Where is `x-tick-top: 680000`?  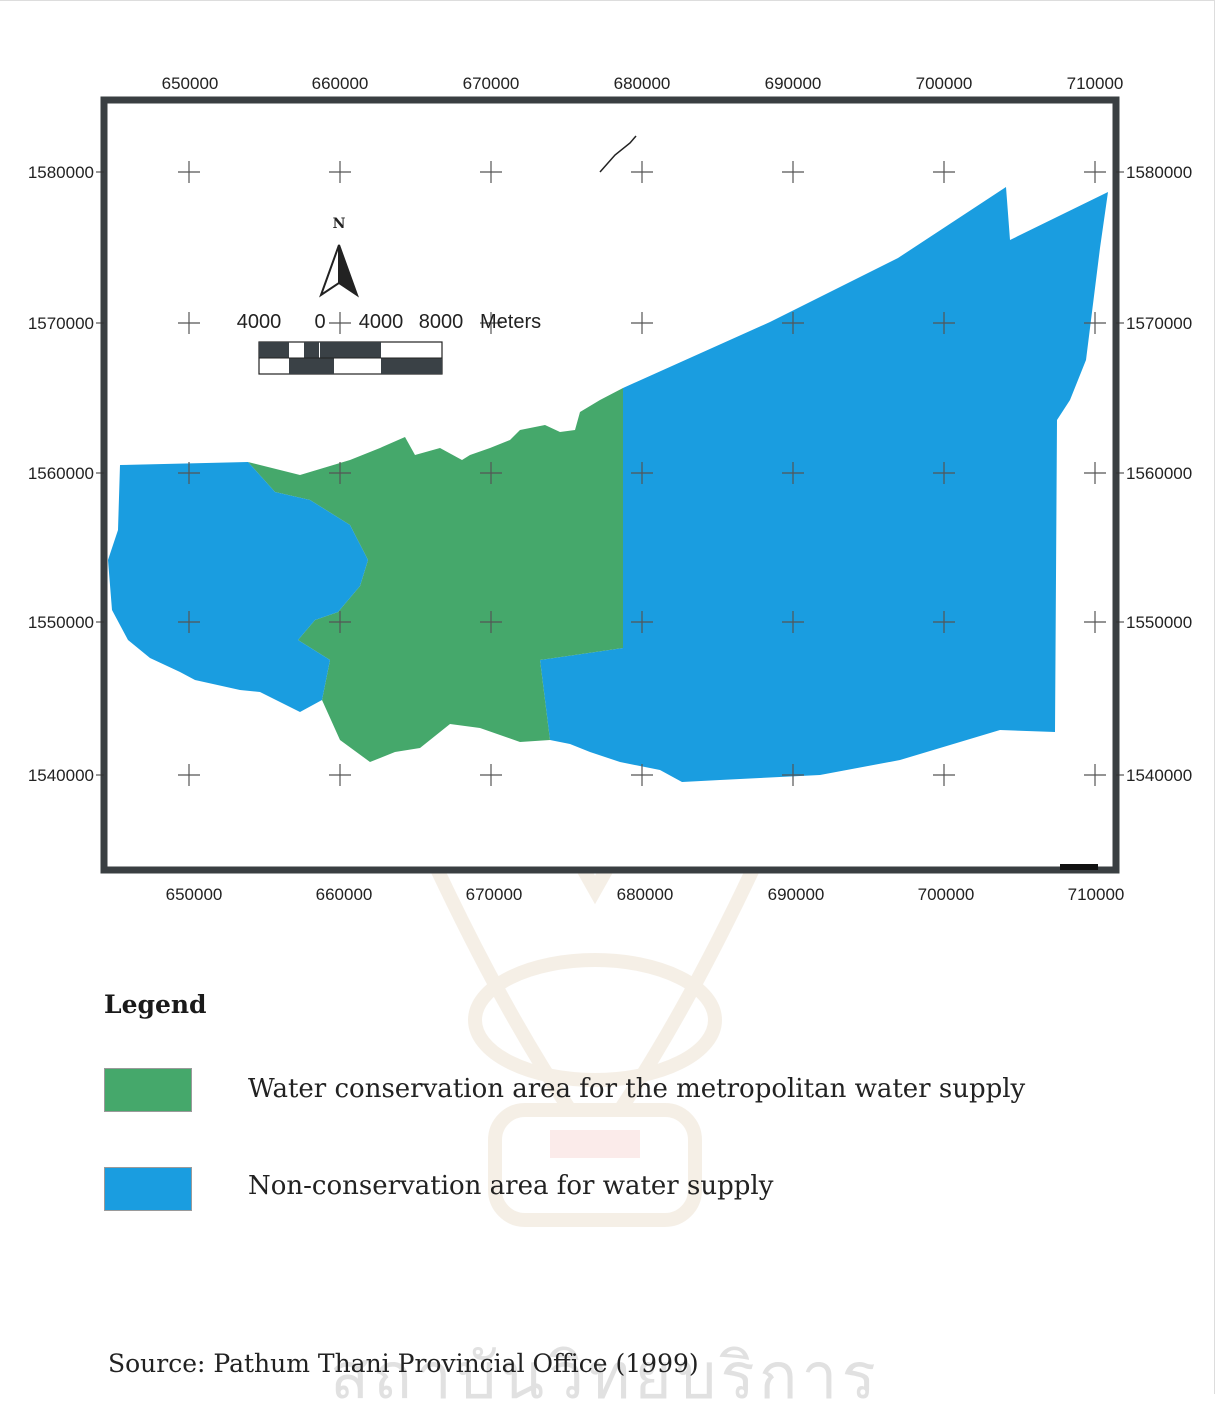 x-tick-top: 680000 is located at coordinates (642, 83).